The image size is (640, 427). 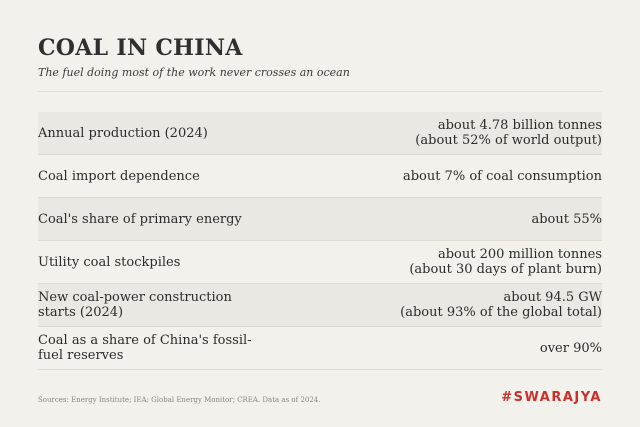 I want to click on row-value-line: about 55%, so click(x=566, y=219).